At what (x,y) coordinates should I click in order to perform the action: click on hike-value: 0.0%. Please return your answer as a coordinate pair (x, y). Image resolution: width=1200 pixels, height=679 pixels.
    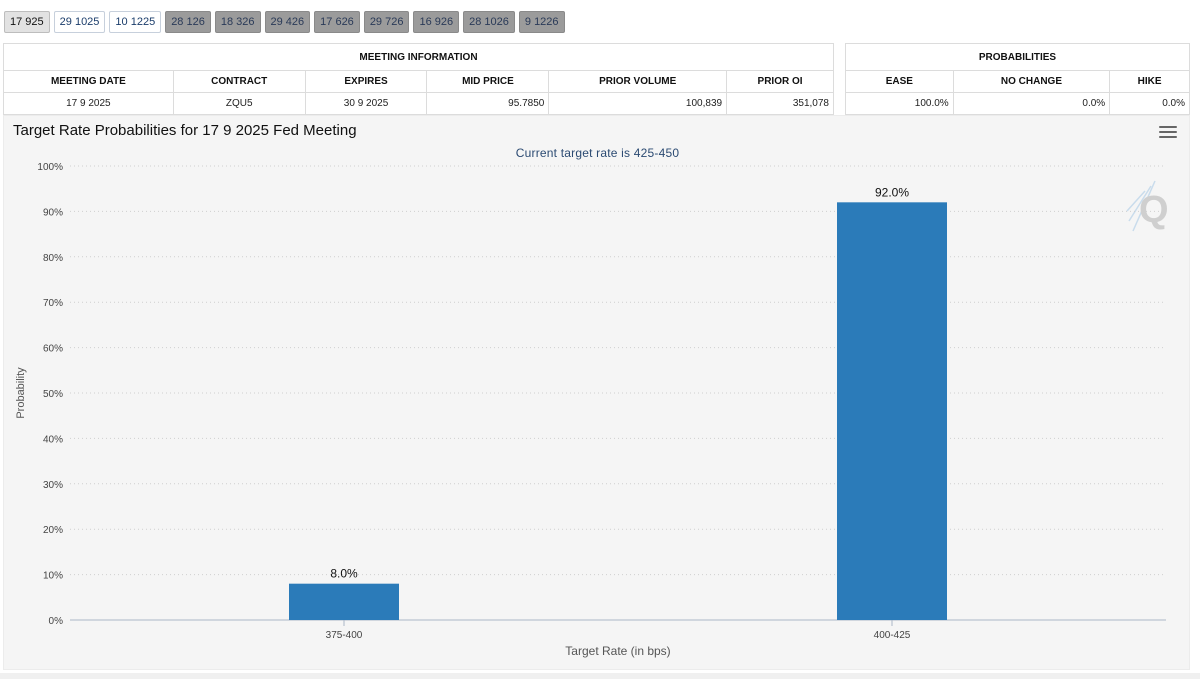
    Looking at the image, I should click on (1149, 103).